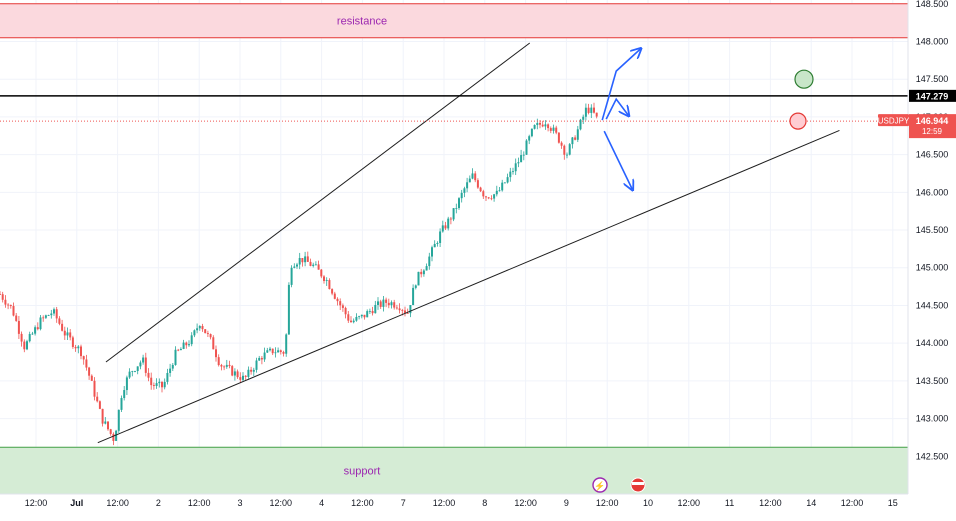  Describe the element at coordinates (798, 121) in the screenshot. I see `stop-circle-icon` at that location.